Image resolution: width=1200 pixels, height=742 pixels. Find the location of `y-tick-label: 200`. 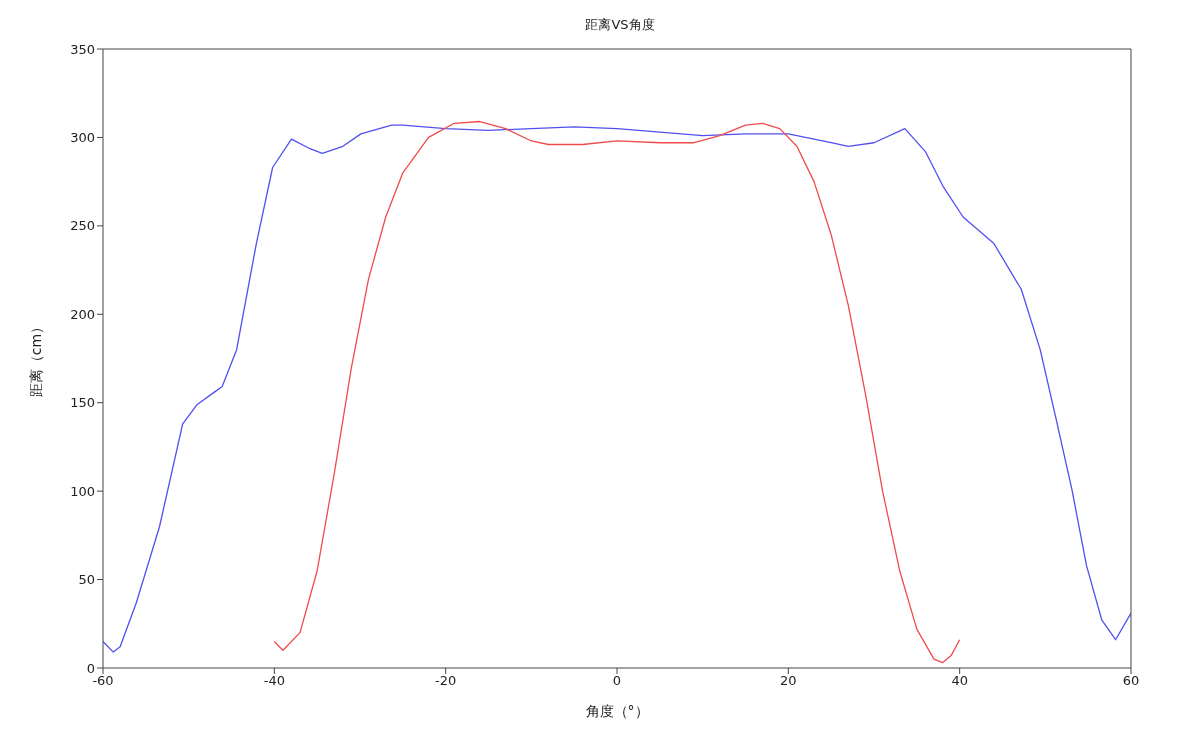

y-tick-label: 200 is located at coordinates (82, 314).